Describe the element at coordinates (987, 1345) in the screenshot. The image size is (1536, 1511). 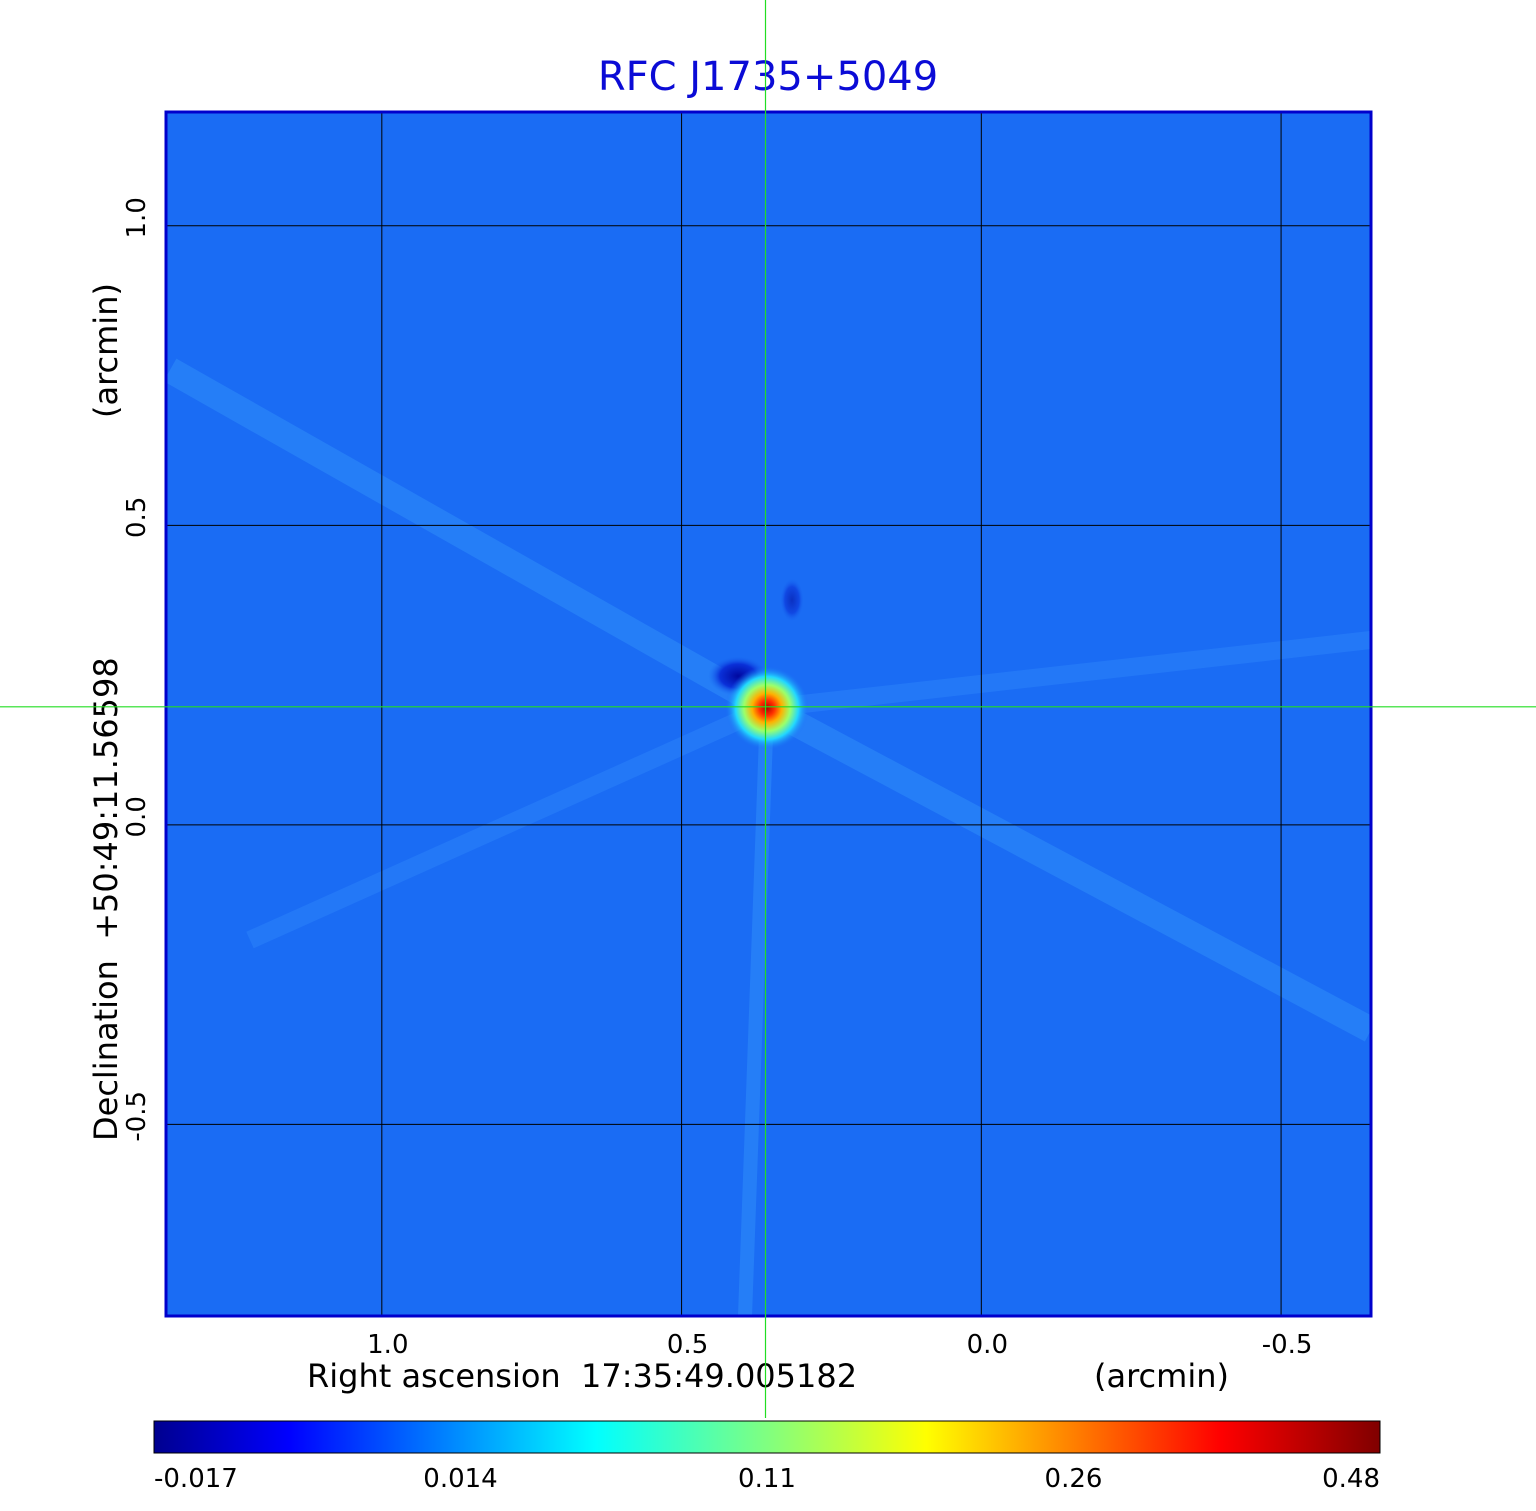
I see `x-tick-label: 0.0` at that location.